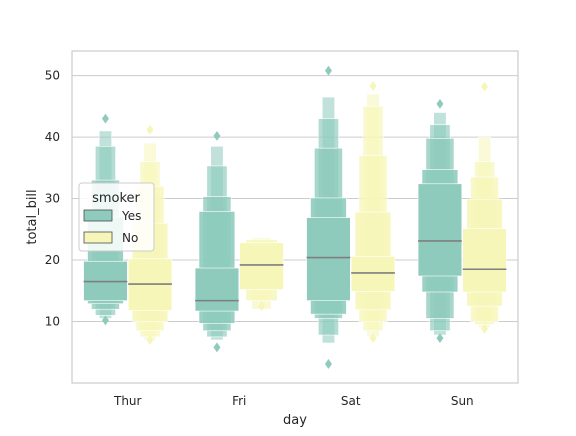 The image size is (576, 436). Describe the element at coordinates (484, 207) in the screenshot. I see `boxen-no-sun` at that location.